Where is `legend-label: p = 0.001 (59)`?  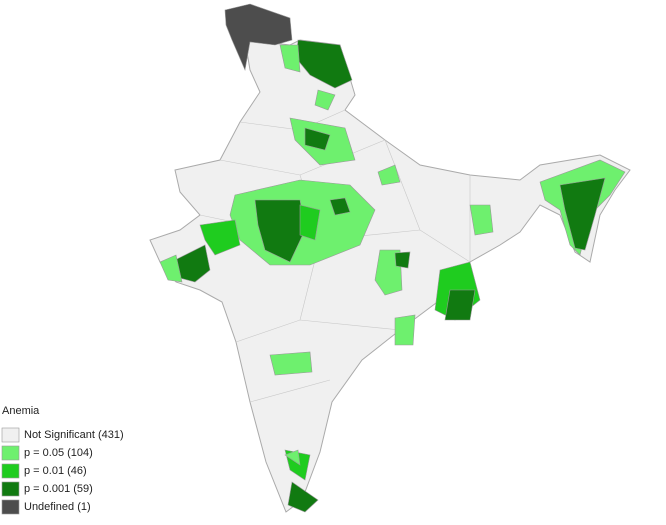
legend-label: p = 0.001 (59) is located at coordinates (58, 489).